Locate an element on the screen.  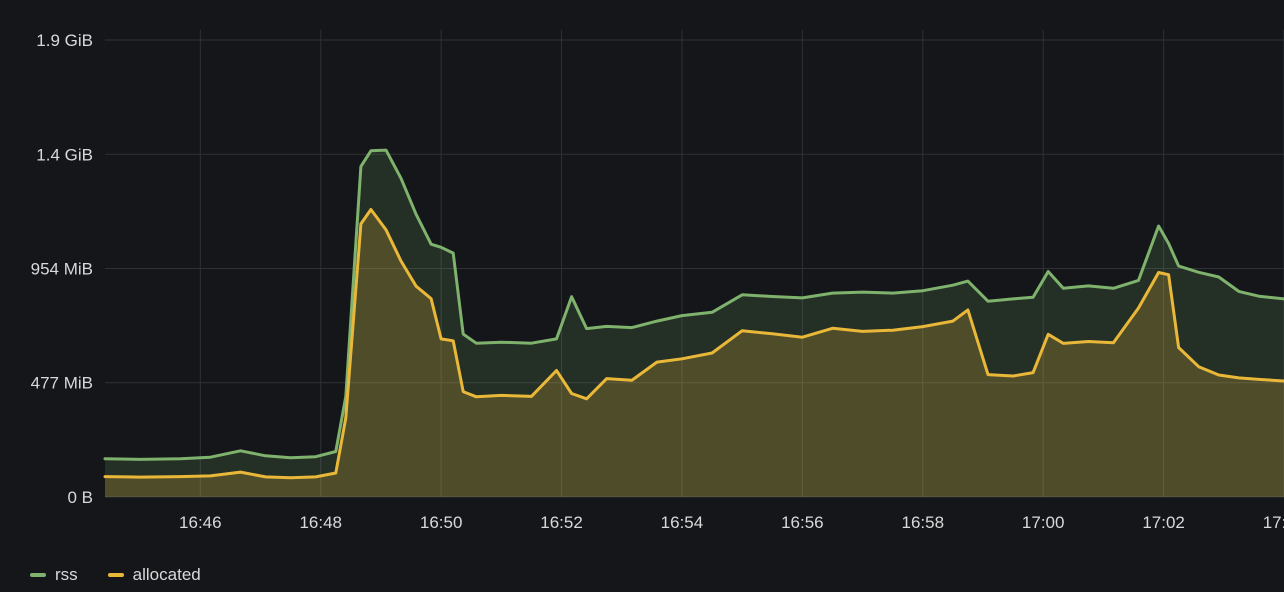
allocated-series-line-icon is located at coordinates (115, 574).